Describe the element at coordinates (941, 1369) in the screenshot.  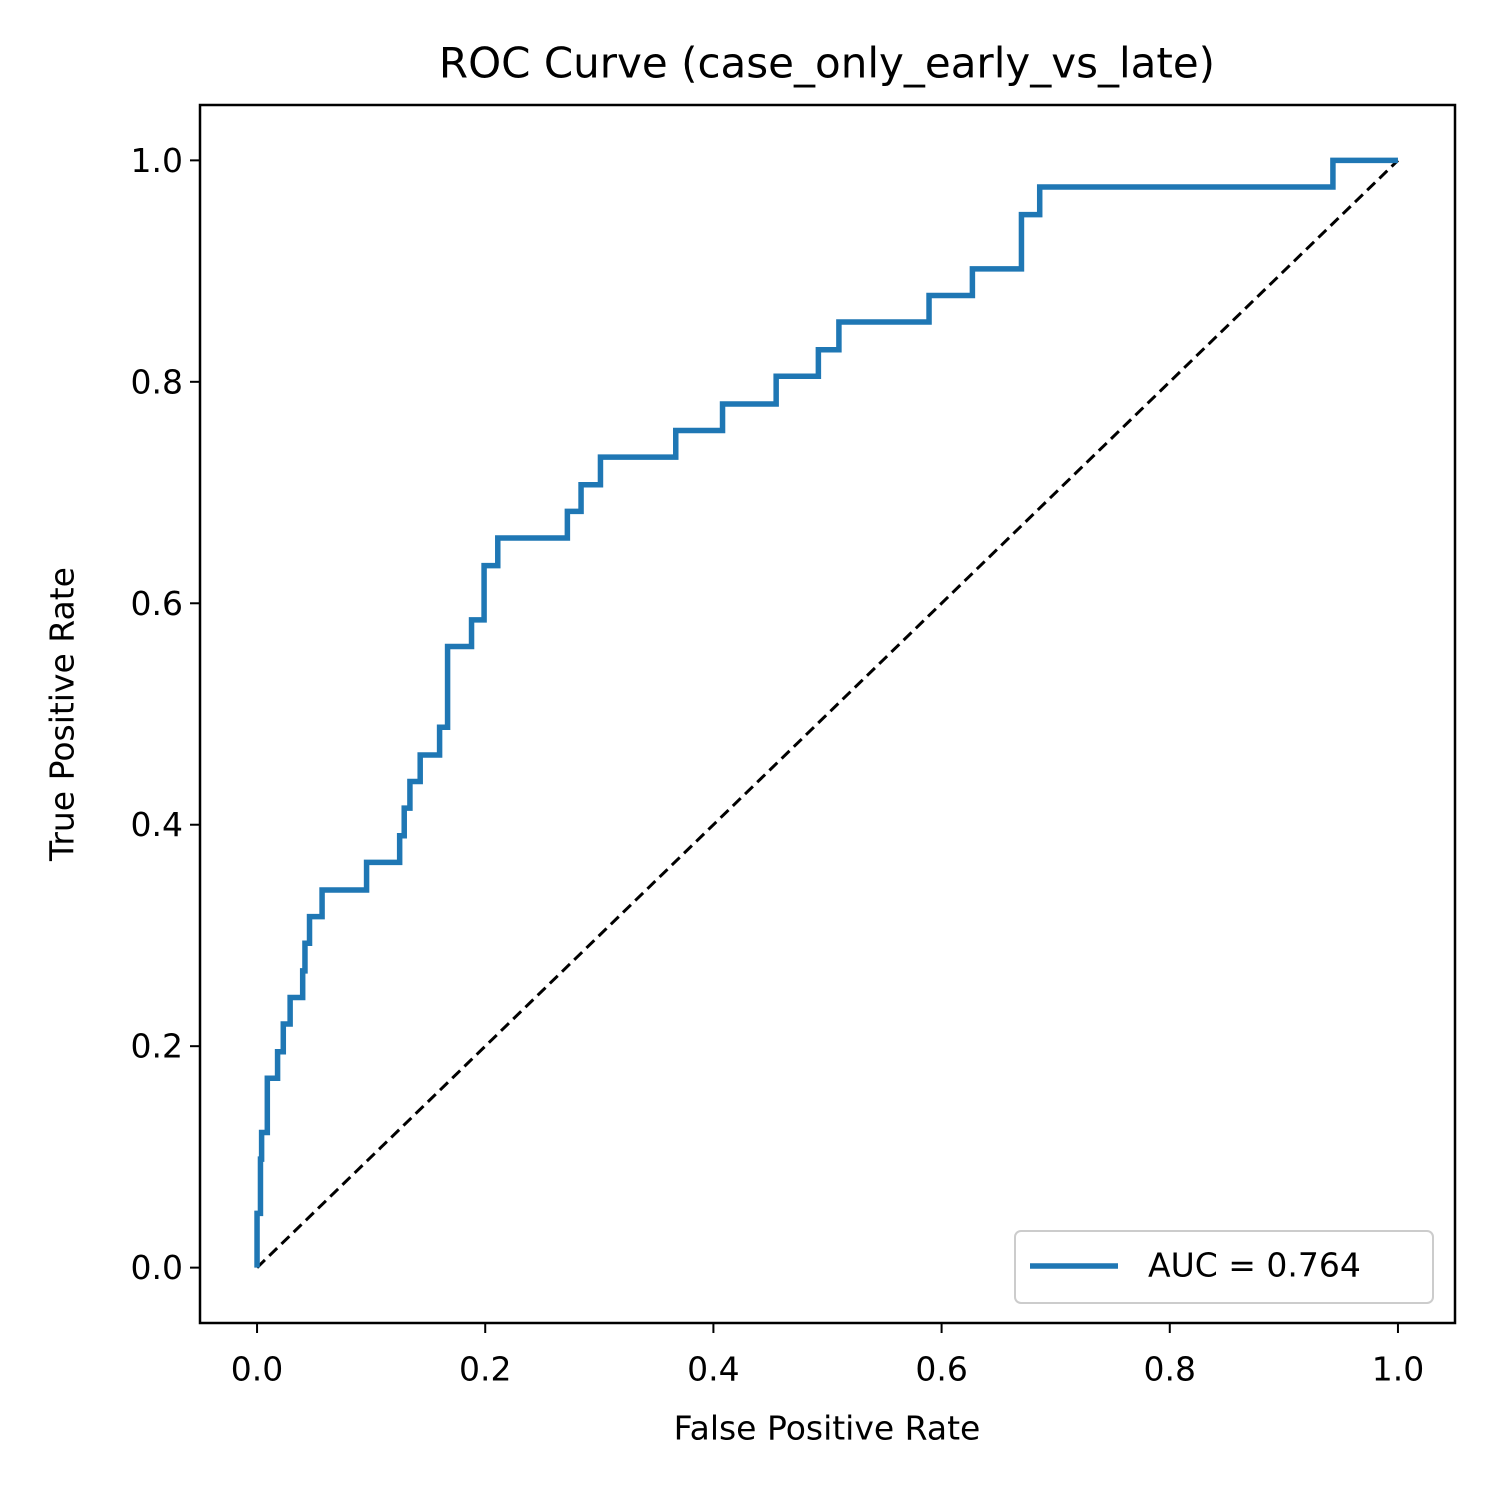
I see `x-tick-label: 0.6` at that location.